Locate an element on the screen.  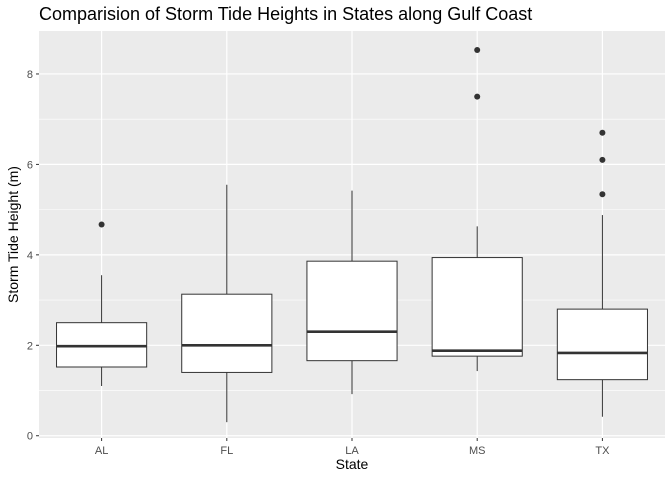
y-axis: 0 2 4 6 8 is located at coordinates (33, 256).